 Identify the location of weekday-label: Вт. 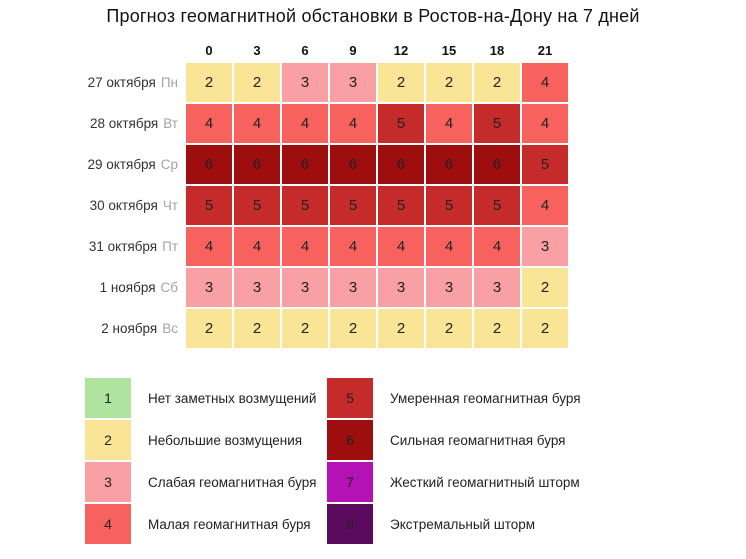
(170, 123).